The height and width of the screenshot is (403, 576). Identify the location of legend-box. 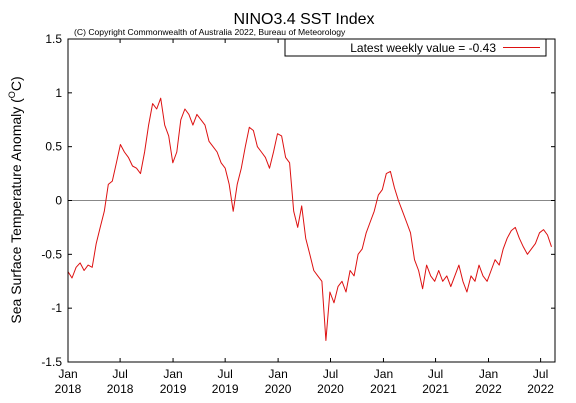
(415, 47).